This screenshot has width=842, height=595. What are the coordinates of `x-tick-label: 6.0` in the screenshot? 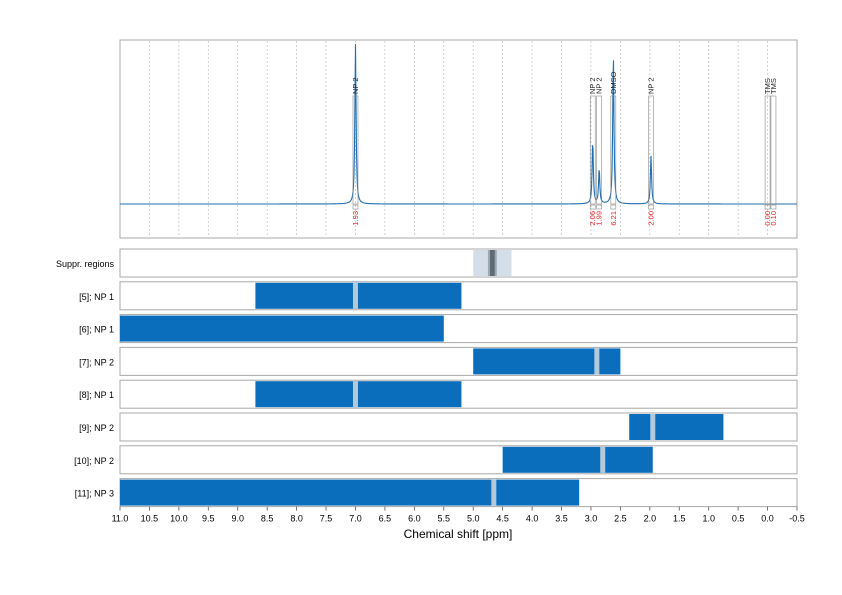 It's located at (414, 519).